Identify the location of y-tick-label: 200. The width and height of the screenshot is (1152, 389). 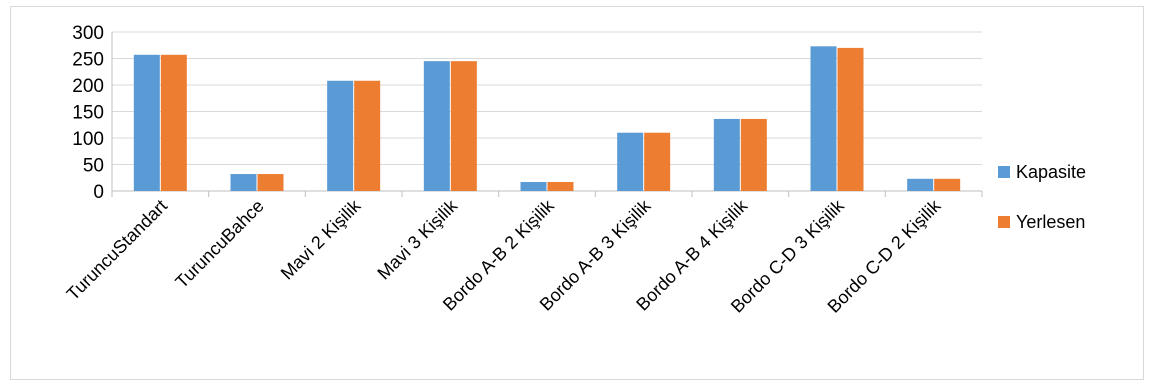
(88, 86).